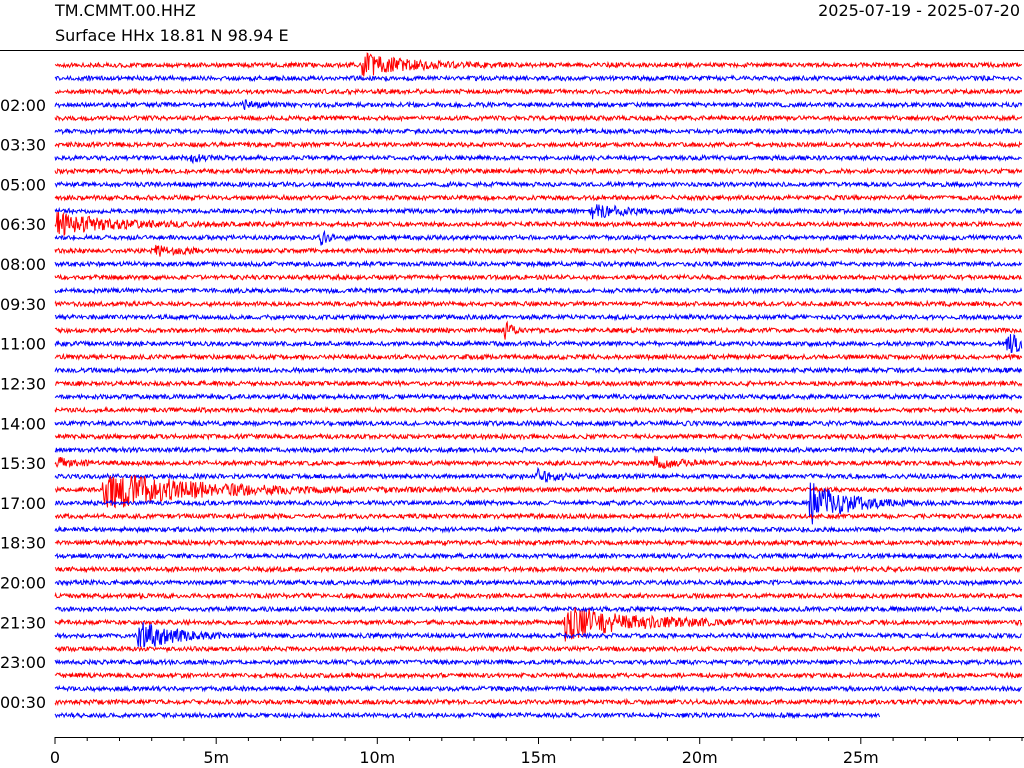  I want to click on y-tick-label-0: 02:00, so click(23, 105).